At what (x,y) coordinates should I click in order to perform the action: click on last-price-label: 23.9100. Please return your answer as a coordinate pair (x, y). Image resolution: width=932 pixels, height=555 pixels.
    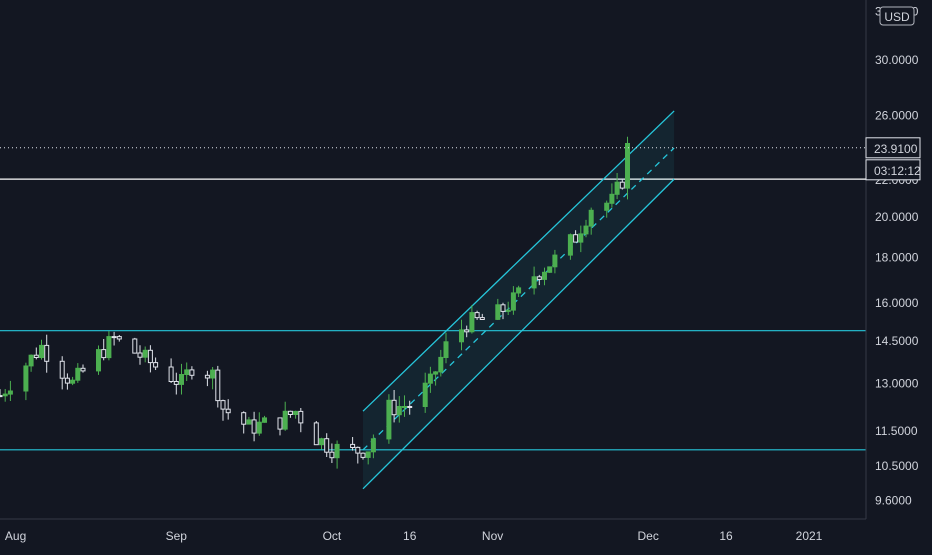
    Looking at the image, I should click on (896, 149).